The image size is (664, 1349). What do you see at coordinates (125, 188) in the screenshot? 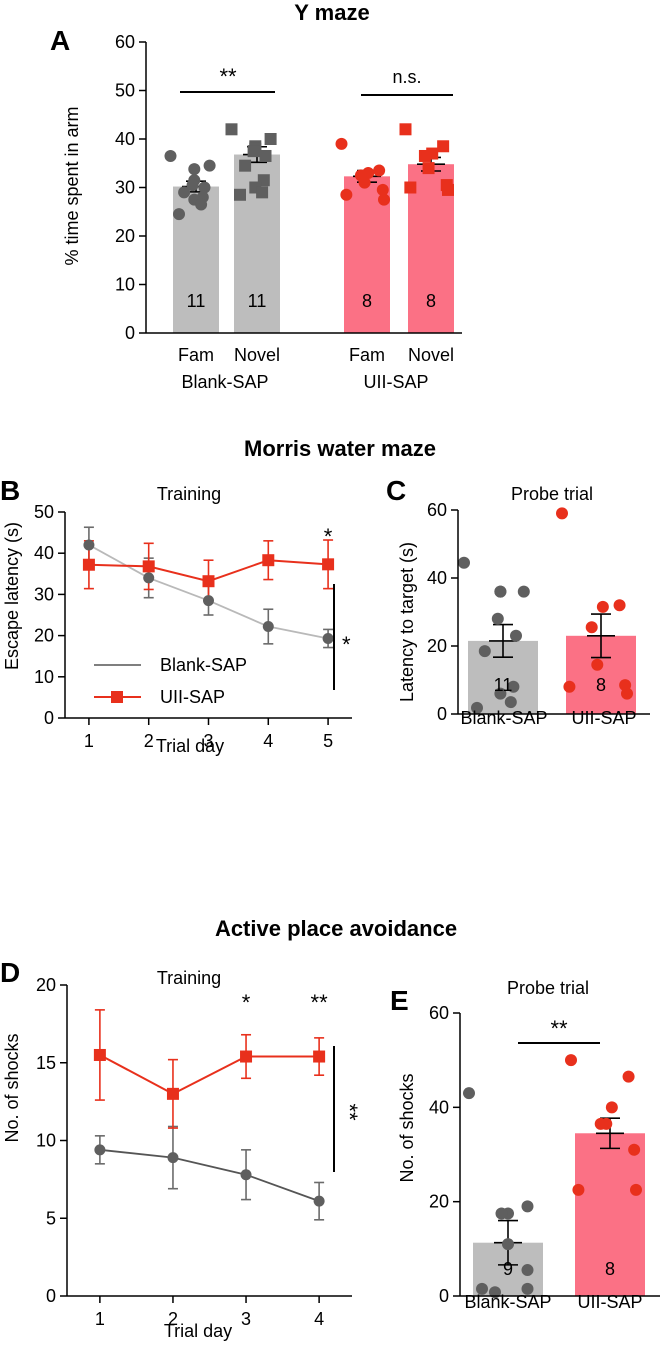
I see `a-ytick-label: 30` at bounding box center [125, 188].